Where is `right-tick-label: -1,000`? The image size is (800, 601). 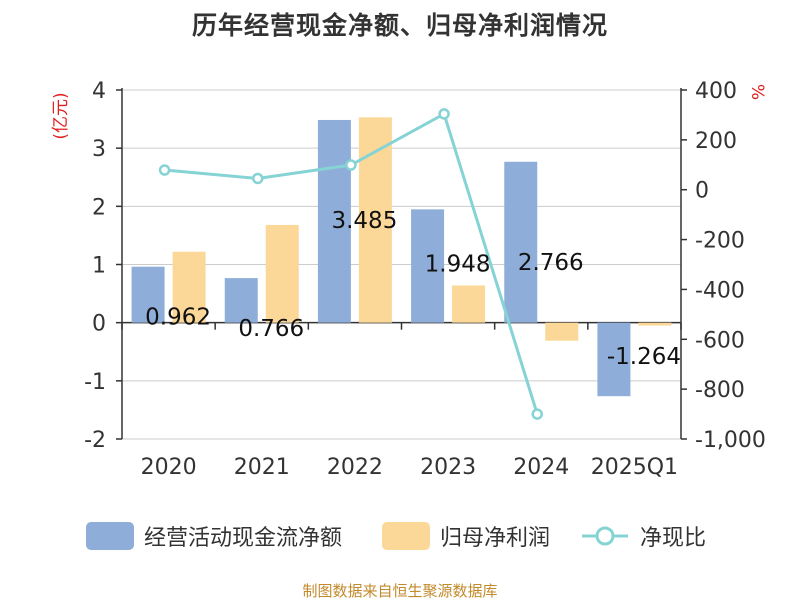
right-tick-label: -1,000 is located at coordinates (730, 440).